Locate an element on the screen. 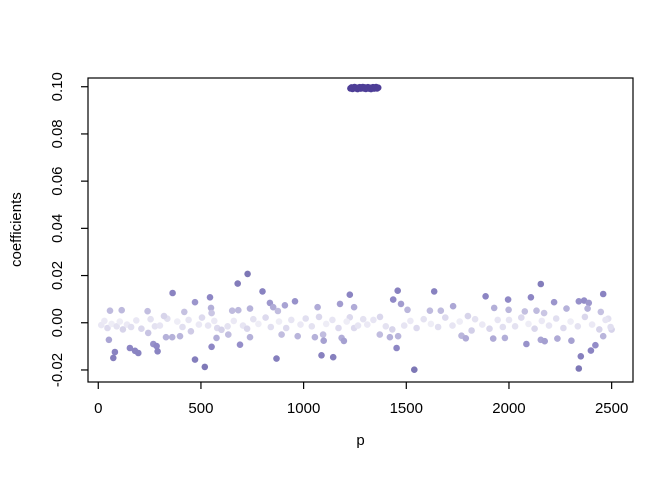 The width and height of the screenshot is (672, 480). x-tick-label: 1500 is located at coordinates (406, 408).